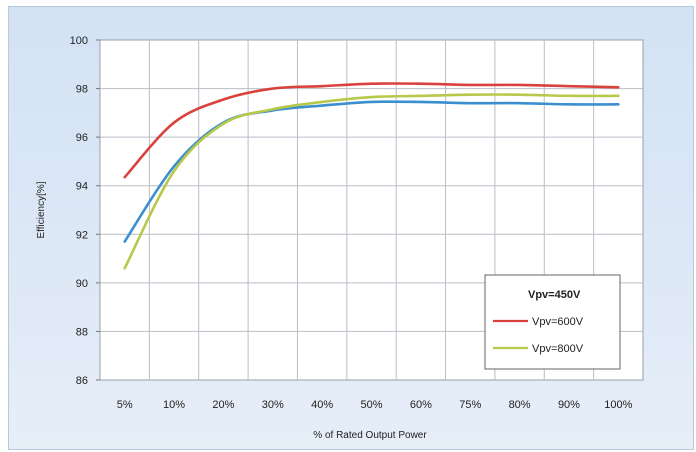 The width and height of the screenshot is (696, 452). I want to click on y-tick-label: 90, so click(82, 284).